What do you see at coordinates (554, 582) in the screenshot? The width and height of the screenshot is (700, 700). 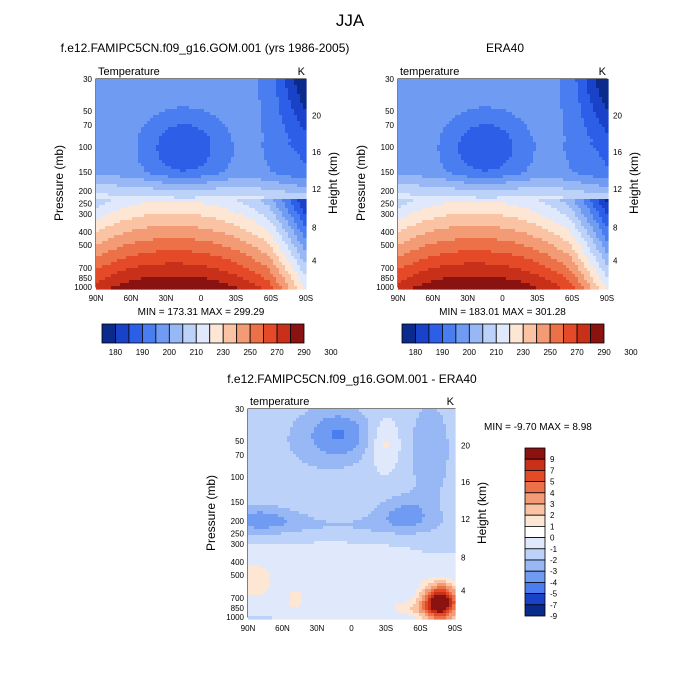 I see `colorbar-label: -4` at bounding box center [554, 582].